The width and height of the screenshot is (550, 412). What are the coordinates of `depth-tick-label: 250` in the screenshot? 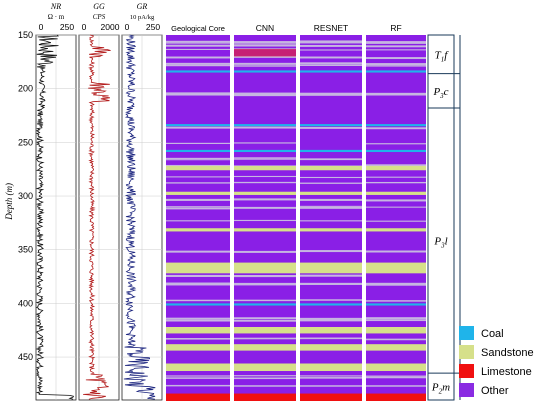 It's located at (25, 142).